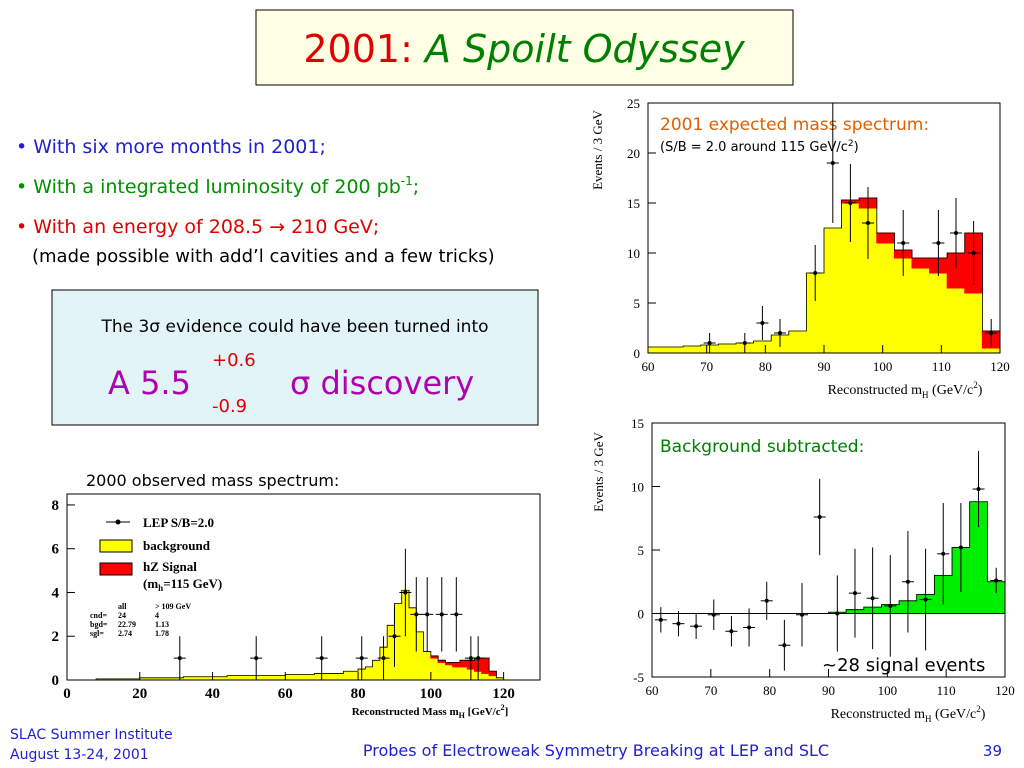 The image size is (1024, 768). Describe the element at coordinates (177, 545) in the screenshot. I see `legend-label: background` at that location.